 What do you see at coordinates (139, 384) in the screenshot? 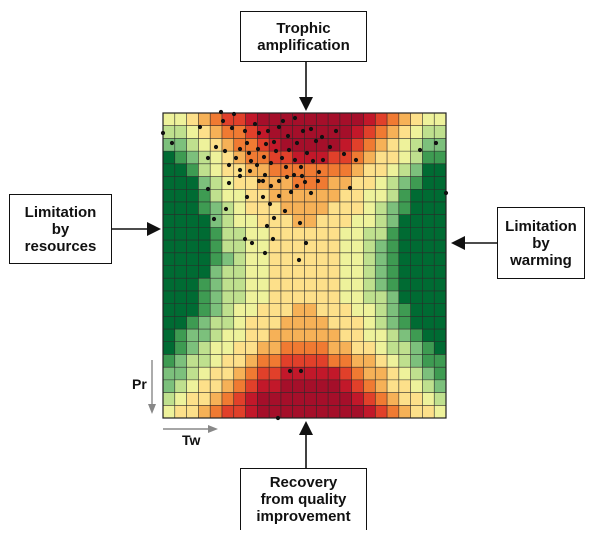
I see `axis-label-pr: Pr` at bounding box center [139, 384].